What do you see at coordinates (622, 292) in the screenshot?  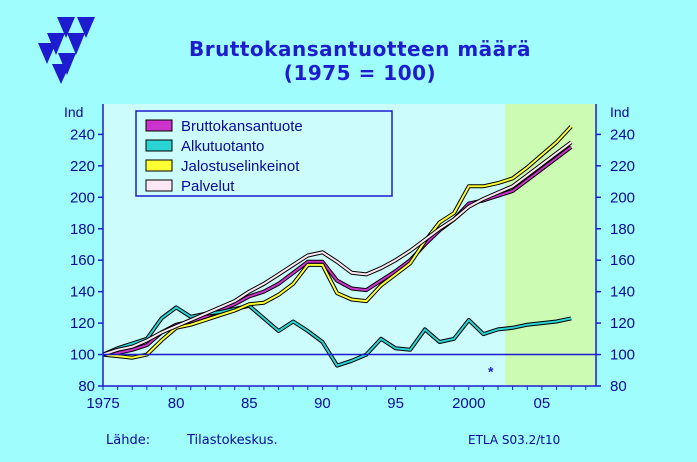 I see `y-tick-label-right: 140` at bounding box center [622, 292].